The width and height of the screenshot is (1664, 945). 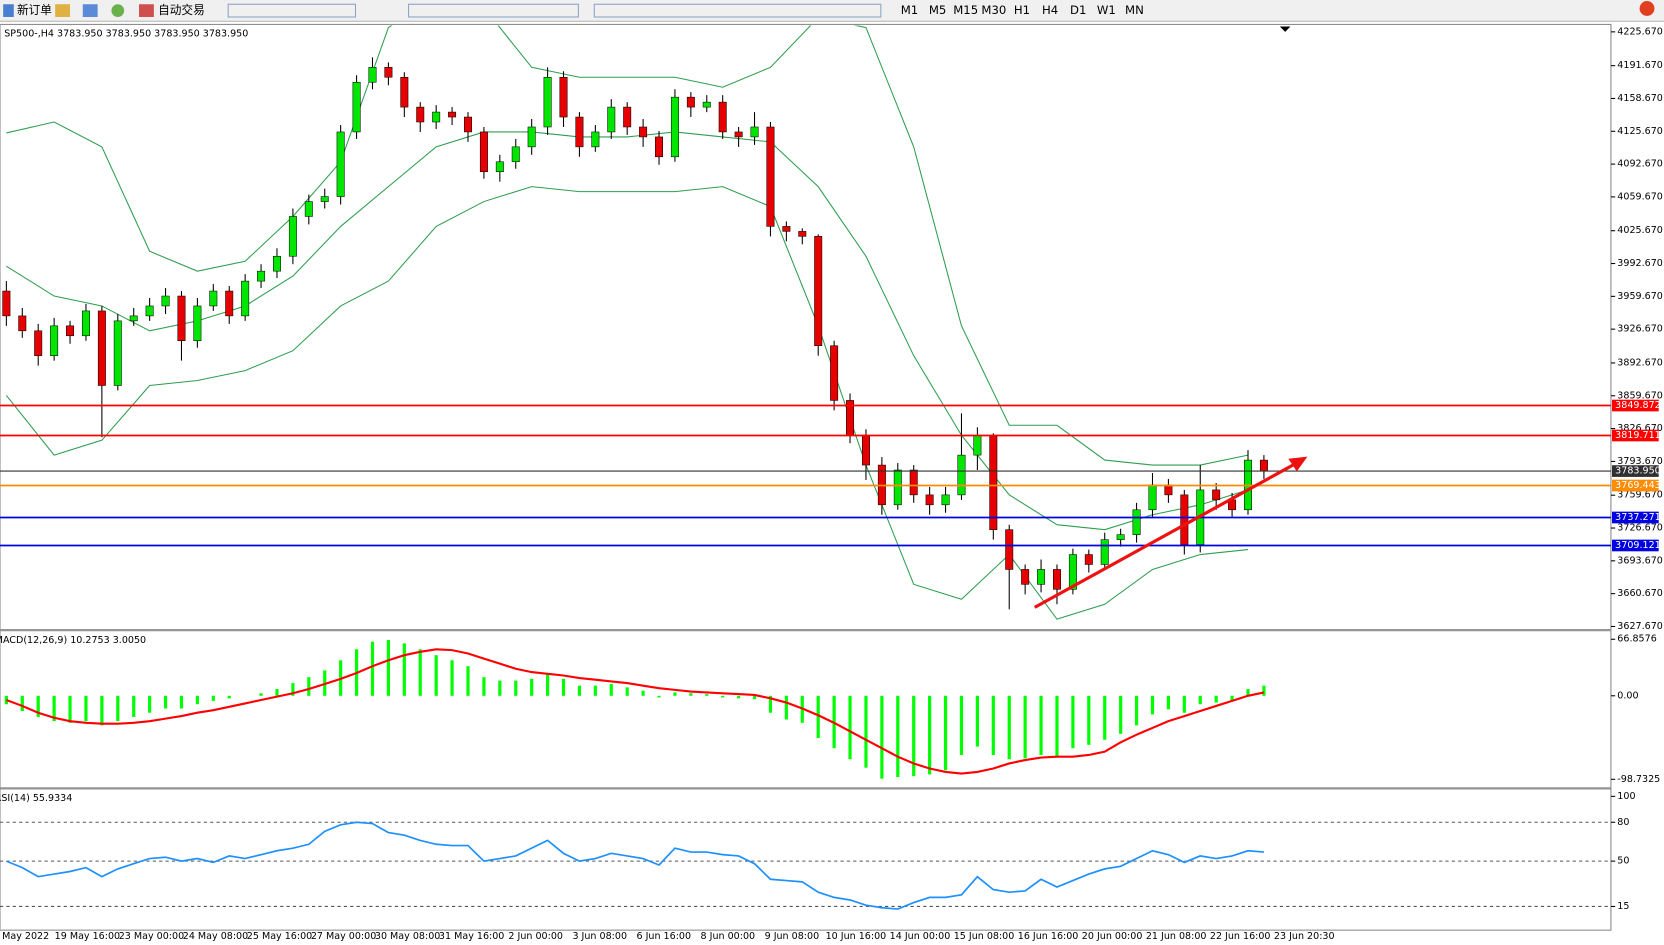 I want to click on notification, so click(x=1647, y=8).